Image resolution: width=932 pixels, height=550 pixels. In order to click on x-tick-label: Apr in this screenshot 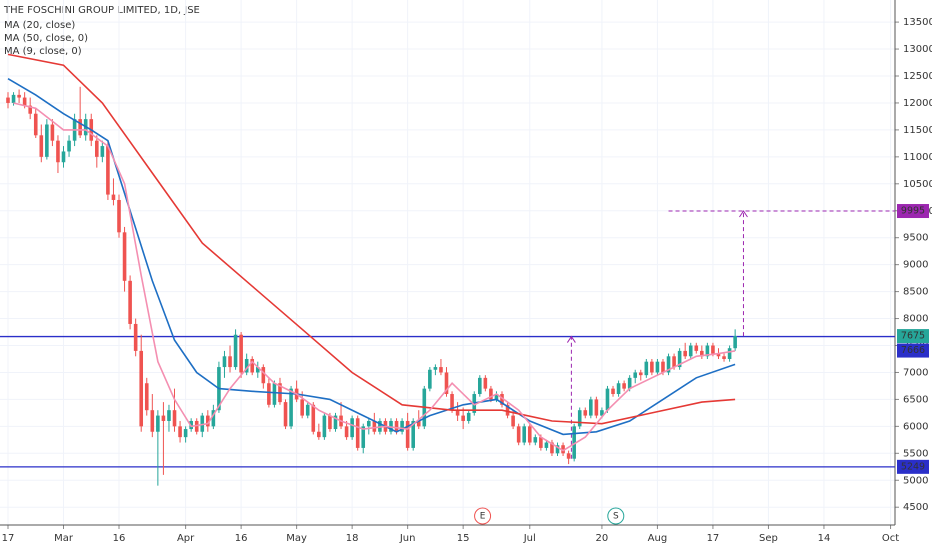, I will do `click(186, 538)`.